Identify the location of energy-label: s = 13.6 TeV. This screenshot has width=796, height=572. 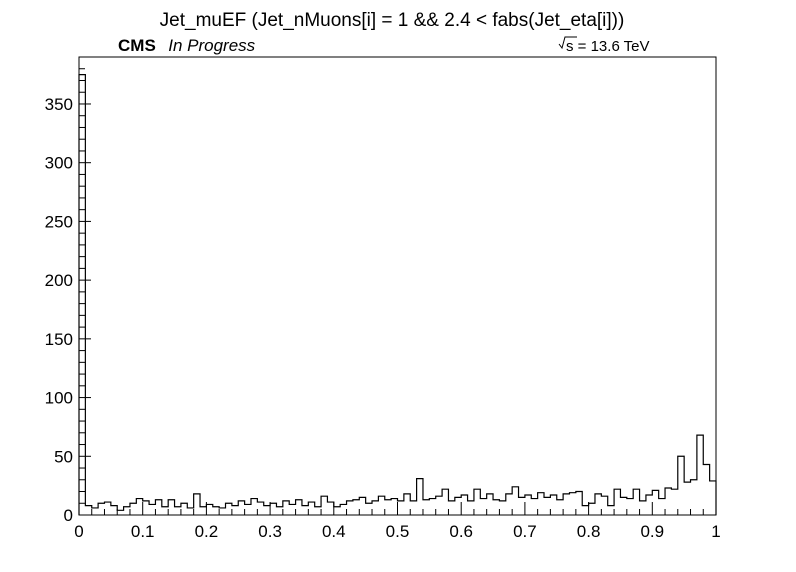
(604, 45).